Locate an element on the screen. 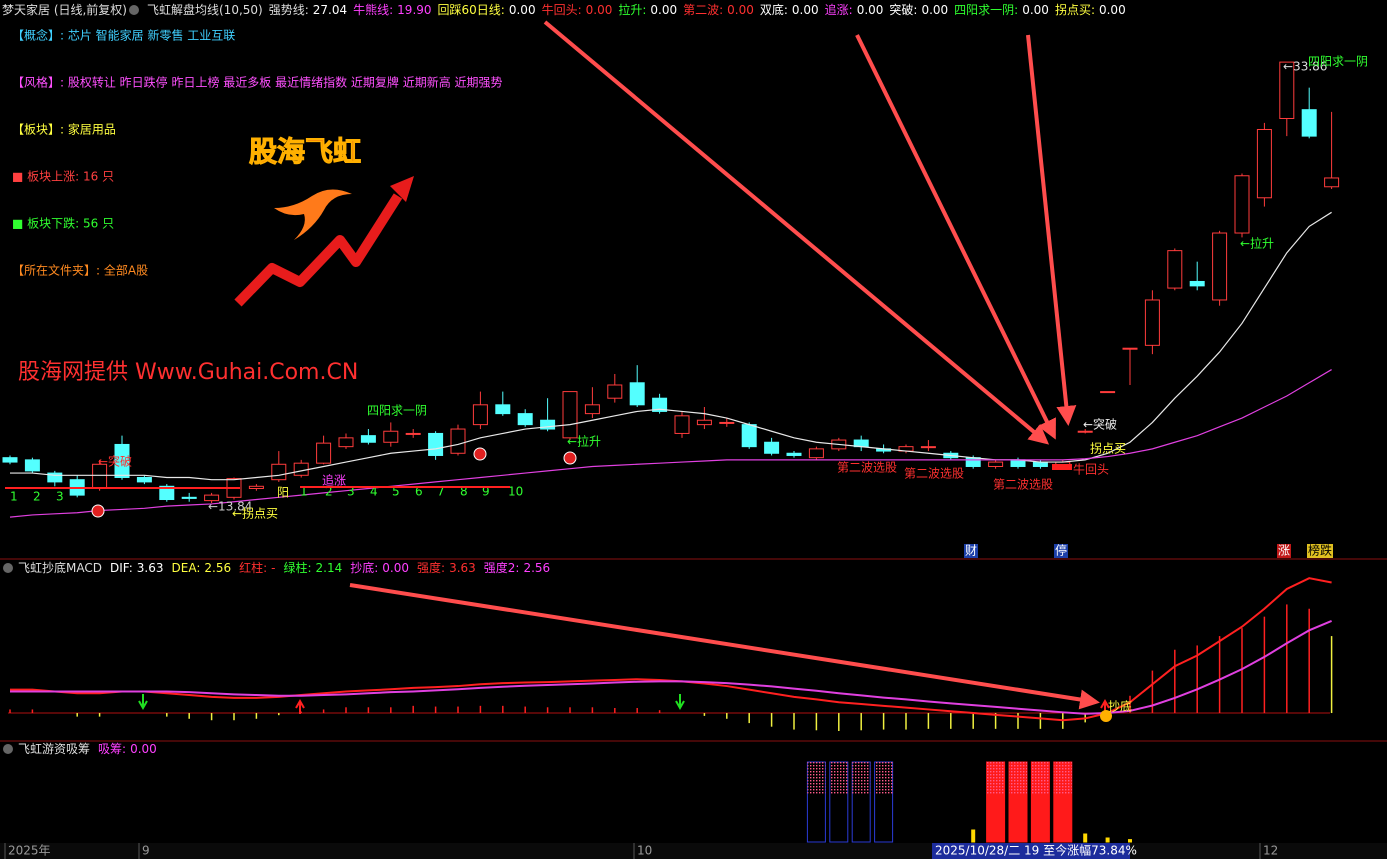  info-line: ■ 板块下跌: 56 只 is located at coordinates (63, 223).